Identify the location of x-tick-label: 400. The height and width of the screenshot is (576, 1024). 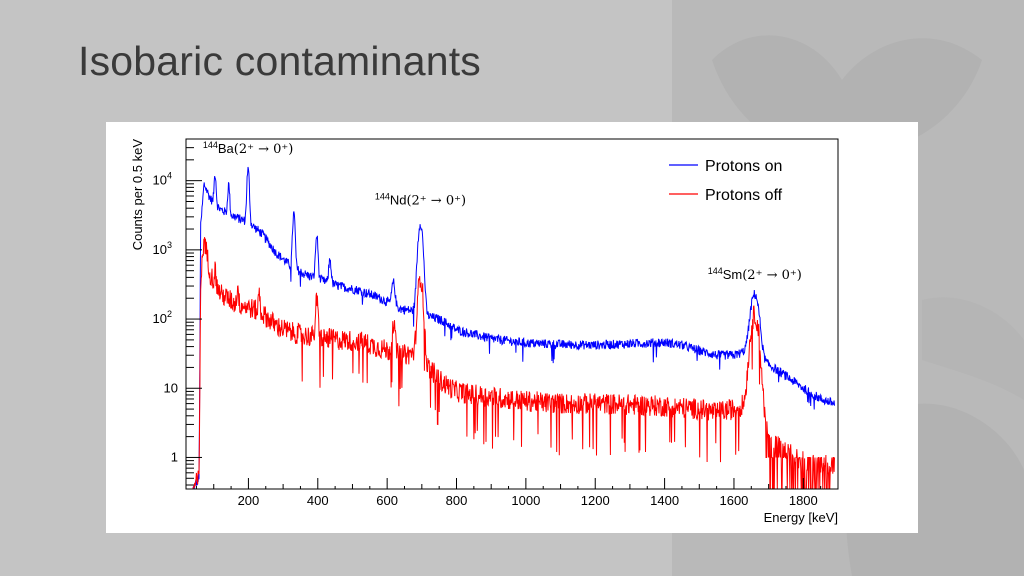
(318, 500).